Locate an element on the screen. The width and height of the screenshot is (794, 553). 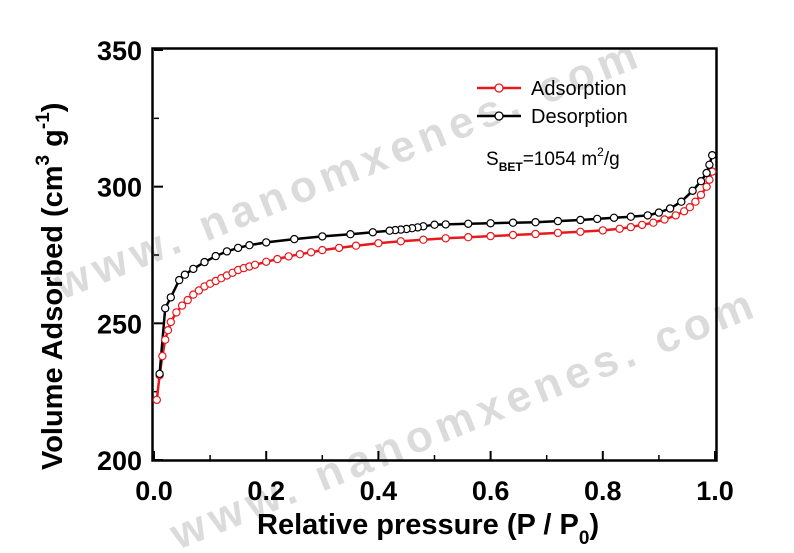
y-tick-label: 300 is located at coordinates (119, 188).